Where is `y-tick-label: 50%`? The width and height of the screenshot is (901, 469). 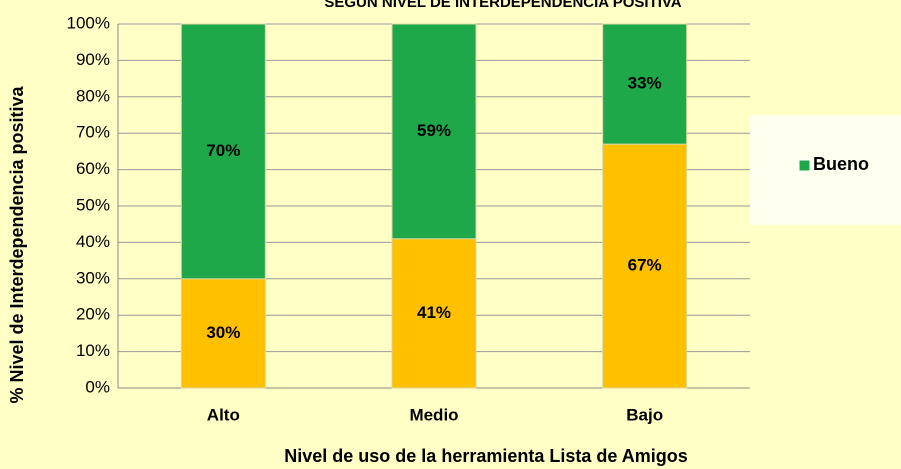 y-tick-label: 50% is located at coordinates (93, 204).